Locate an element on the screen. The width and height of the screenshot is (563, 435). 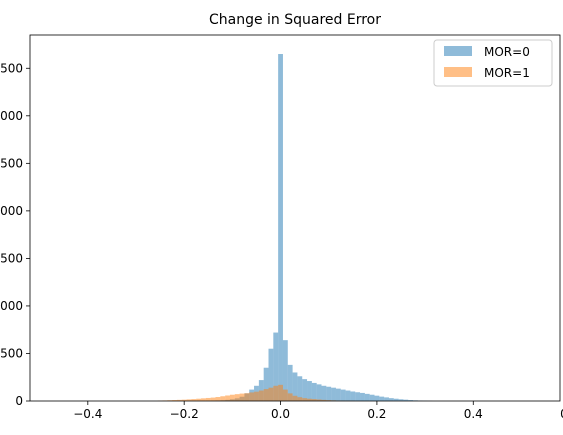
legend: MOR=0 MOR=1 is located at coordinates (493, 63).